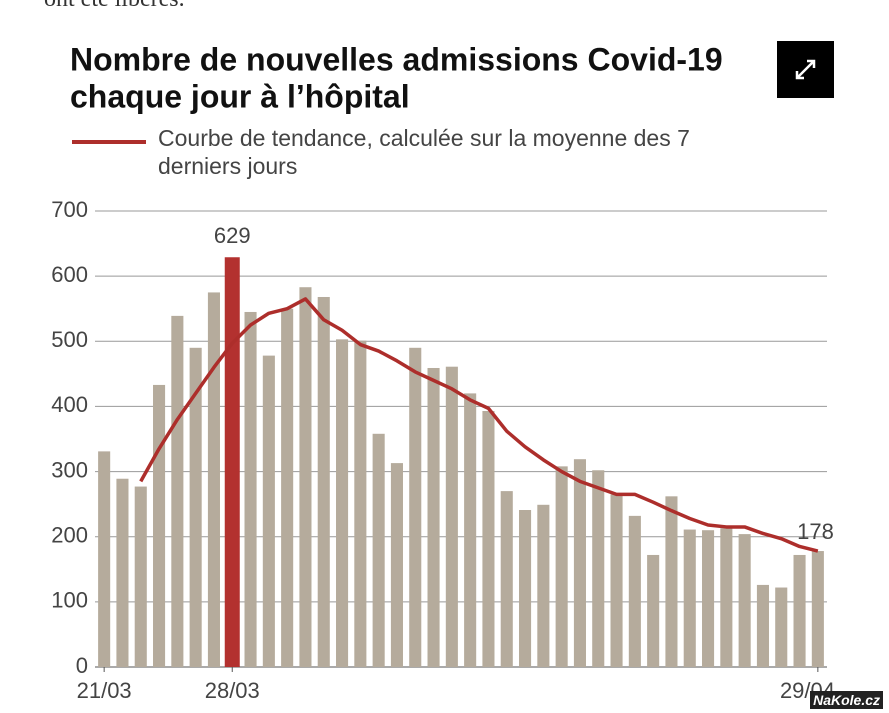 Image resolution: width=889 pixels, height=713 pixels. I want to click on chart-title: Nombre de nouvelles admissions Covid-19, so click(396, 59).